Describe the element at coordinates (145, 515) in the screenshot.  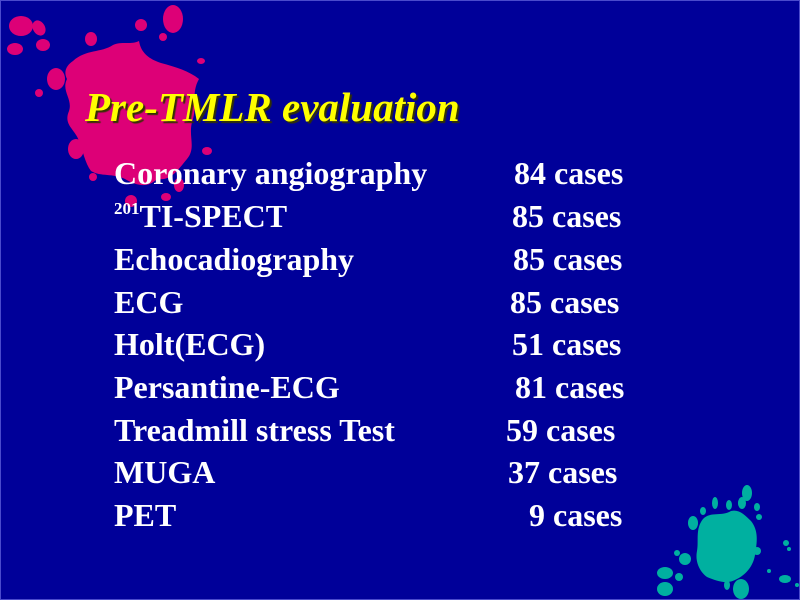
I see `item-label: PET` at that location.